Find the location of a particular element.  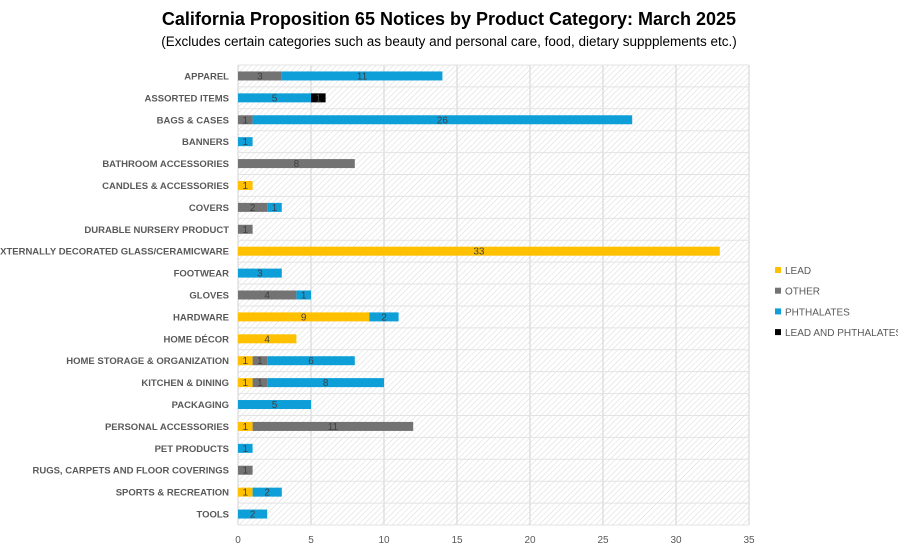

category-label: ASSORTED ITEMS is located at coordinates (187, 98).